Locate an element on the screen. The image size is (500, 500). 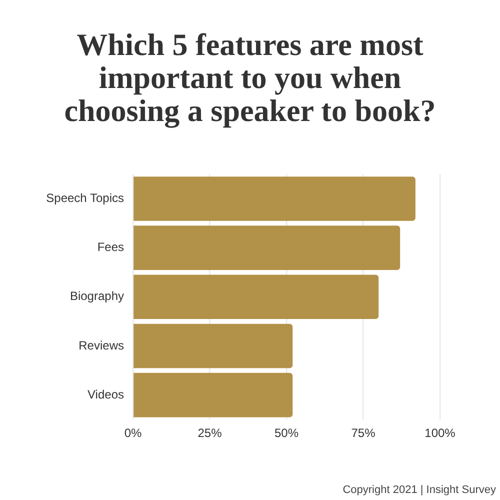
x-tick-label: 25% is located at coordinates (210, 433).